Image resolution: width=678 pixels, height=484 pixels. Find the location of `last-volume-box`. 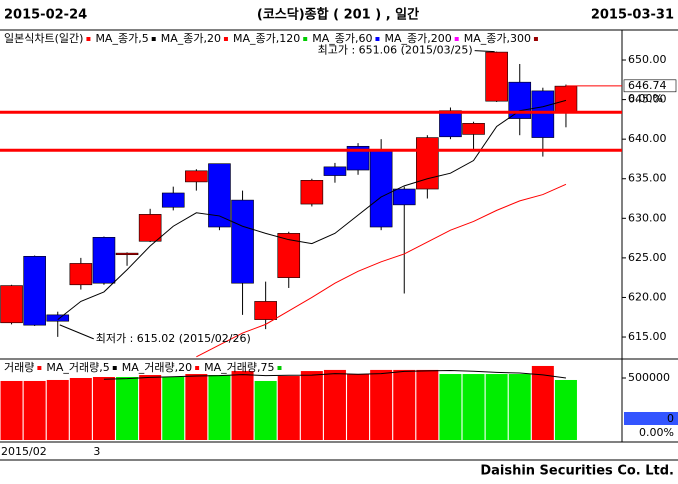

last-volume-box is located at coordinates (651, 418).